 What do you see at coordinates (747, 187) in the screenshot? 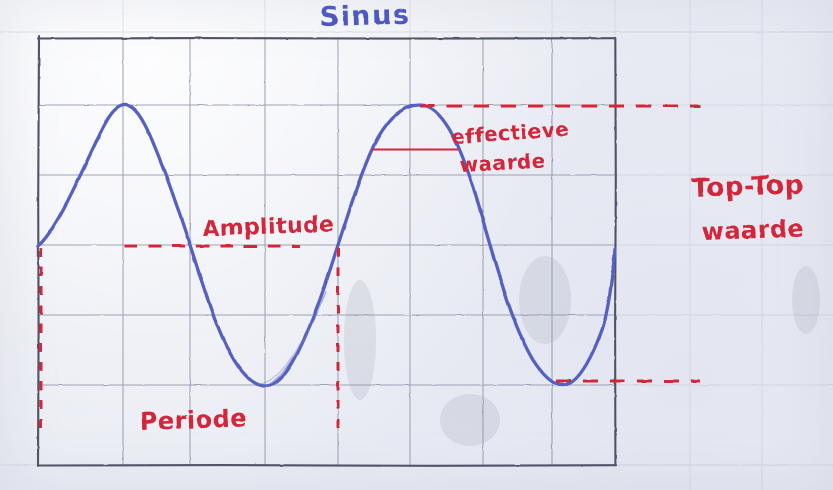
I see `label-top-top-waarde-line1: Top-Top` at bounding box center [747, 187].